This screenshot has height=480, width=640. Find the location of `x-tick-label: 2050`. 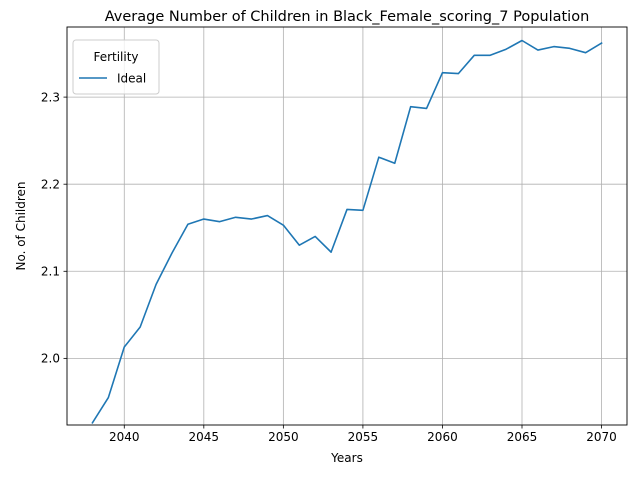

x-tick-label: 2050 is located at coordinates (283, 437).